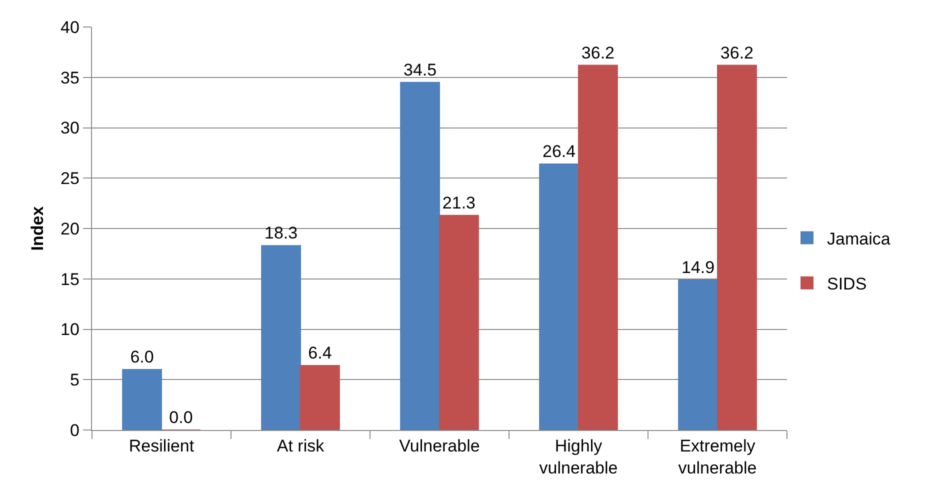 The height and width of the screenshot is (504, 931). I want to click on x-tick-label: Resilient, so click(161, 446).